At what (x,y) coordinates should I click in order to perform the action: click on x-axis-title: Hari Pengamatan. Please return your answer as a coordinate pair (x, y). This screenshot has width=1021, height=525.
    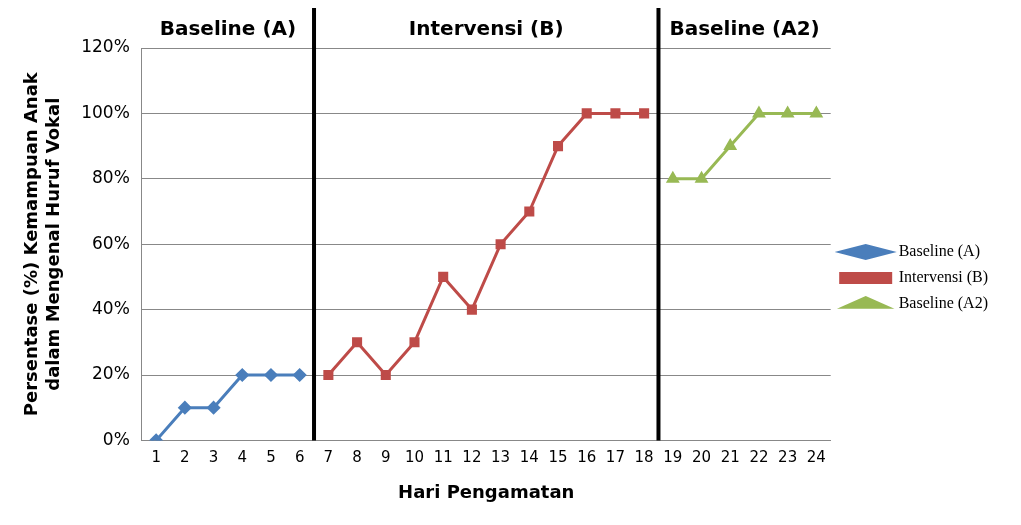
    Looking at the image, I should click on (486, 491).